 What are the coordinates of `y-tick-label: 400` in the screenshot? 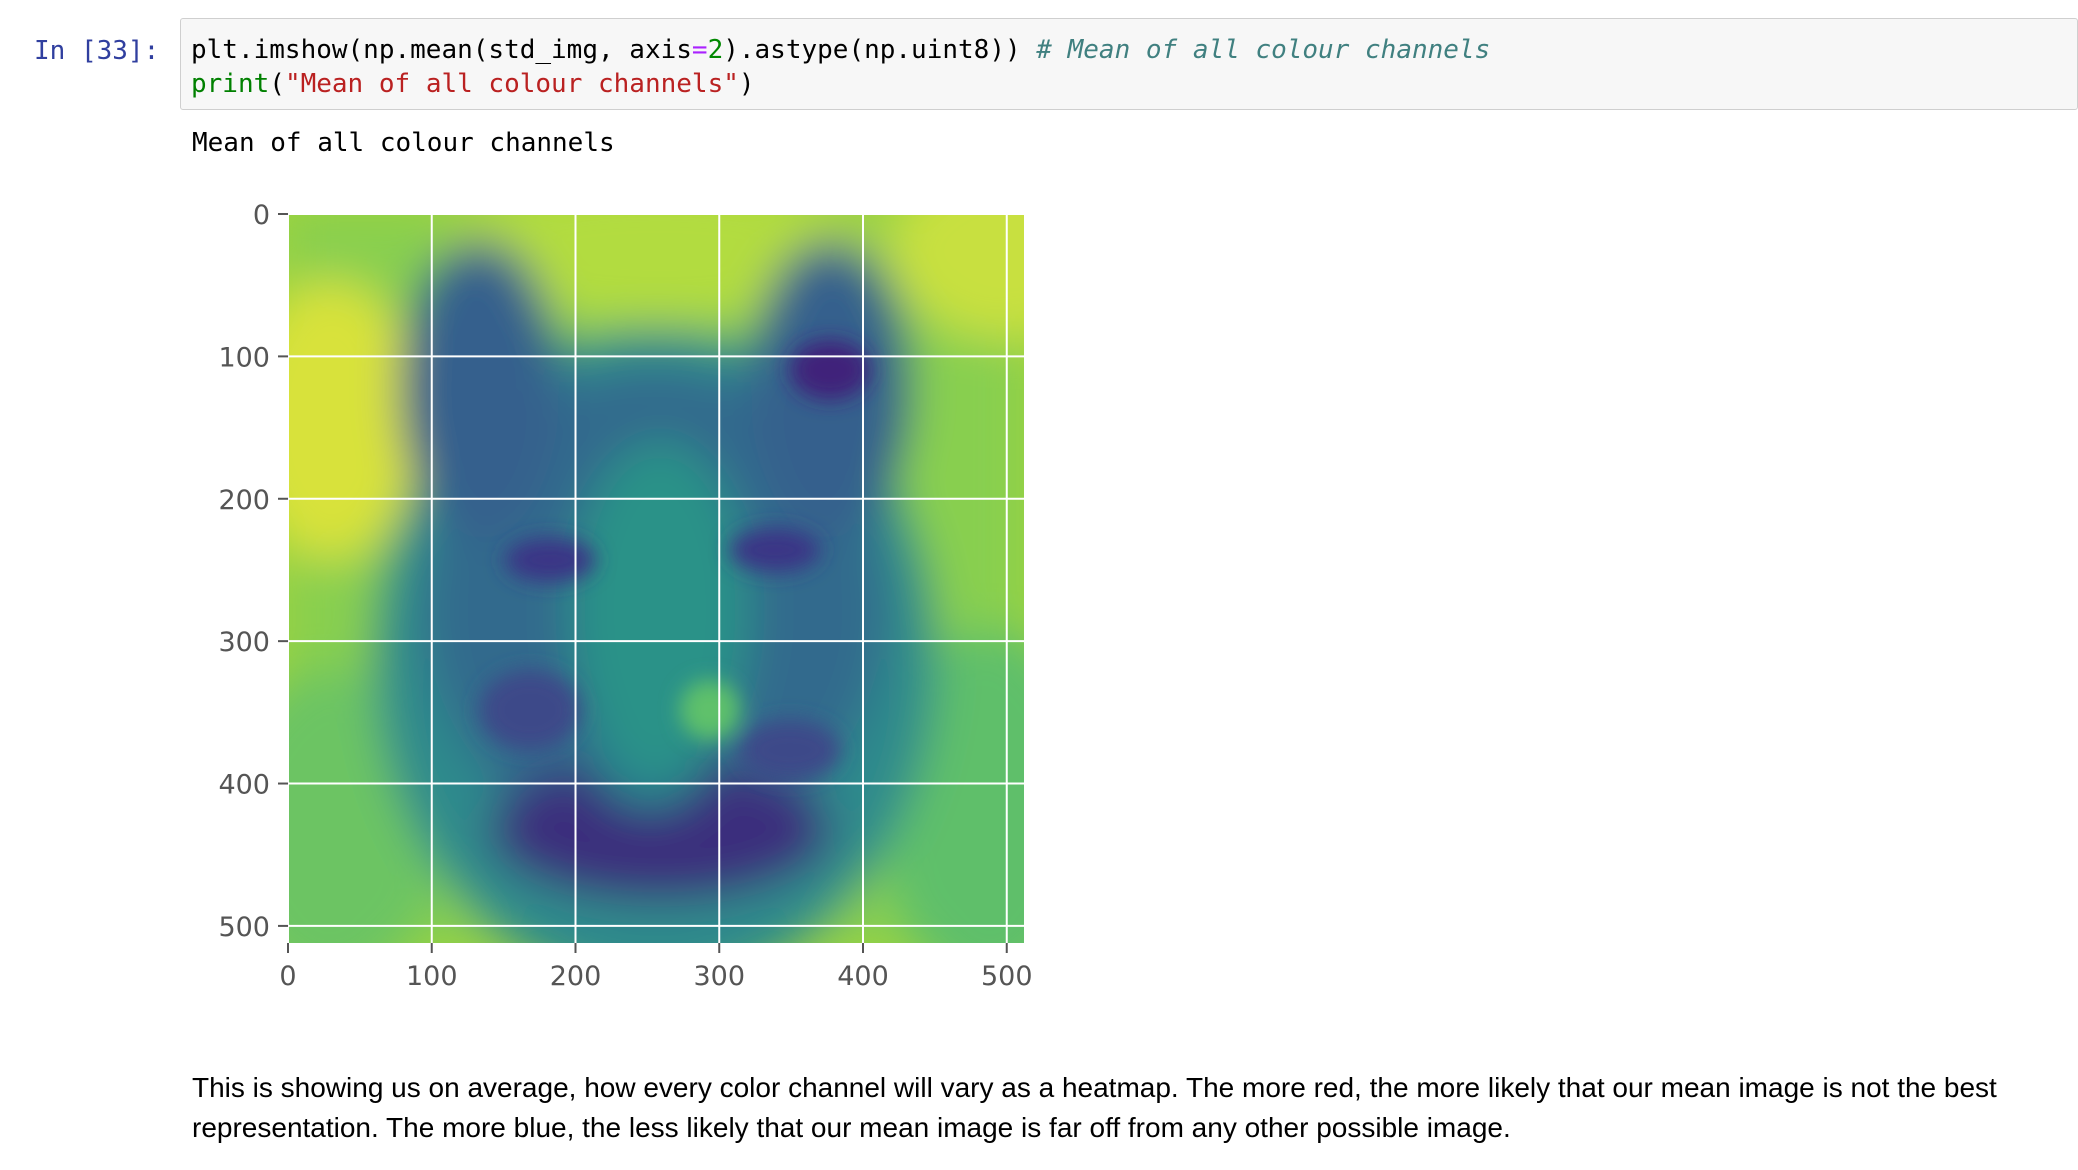 It's located at (244, 785).